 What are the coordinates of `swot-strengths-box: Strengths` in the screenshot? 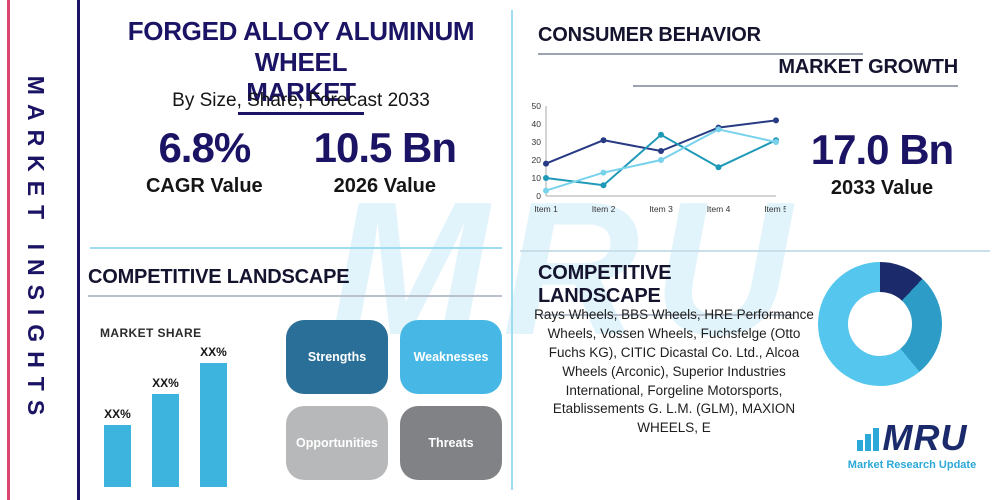 It's located at (337, 357).